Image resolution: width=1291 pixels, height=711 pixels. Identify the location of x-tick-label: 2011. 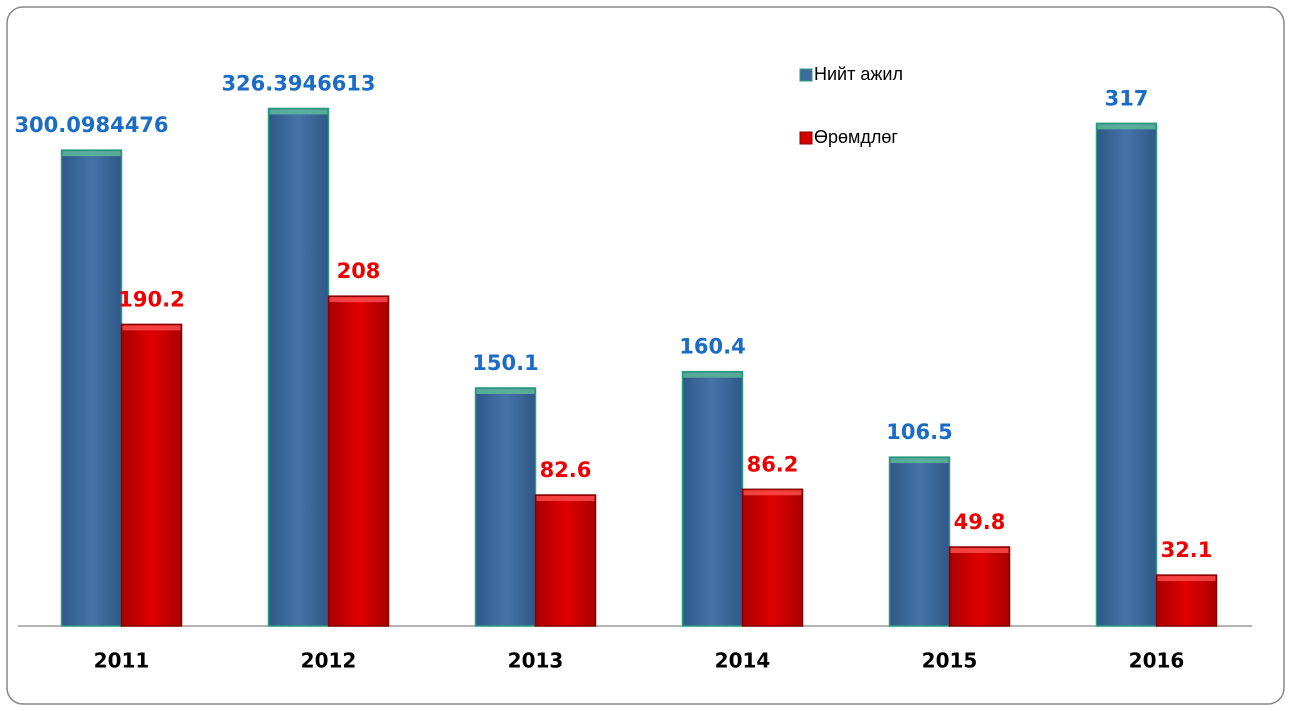
(122, 661).